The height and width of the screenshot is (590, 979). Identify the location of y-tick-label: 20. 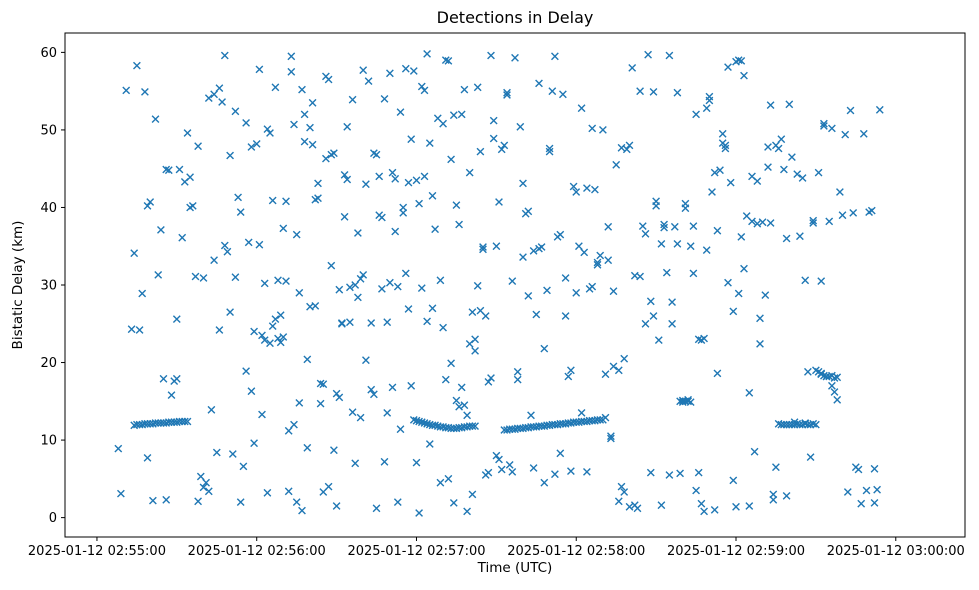
(48, 363).